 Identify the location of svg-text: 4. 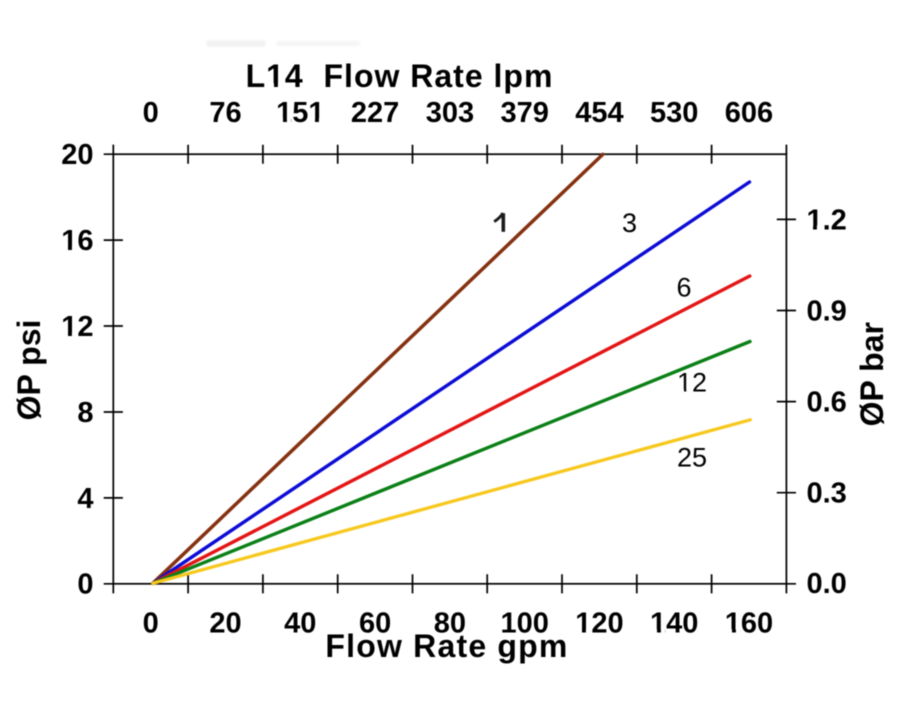
(85, 499).